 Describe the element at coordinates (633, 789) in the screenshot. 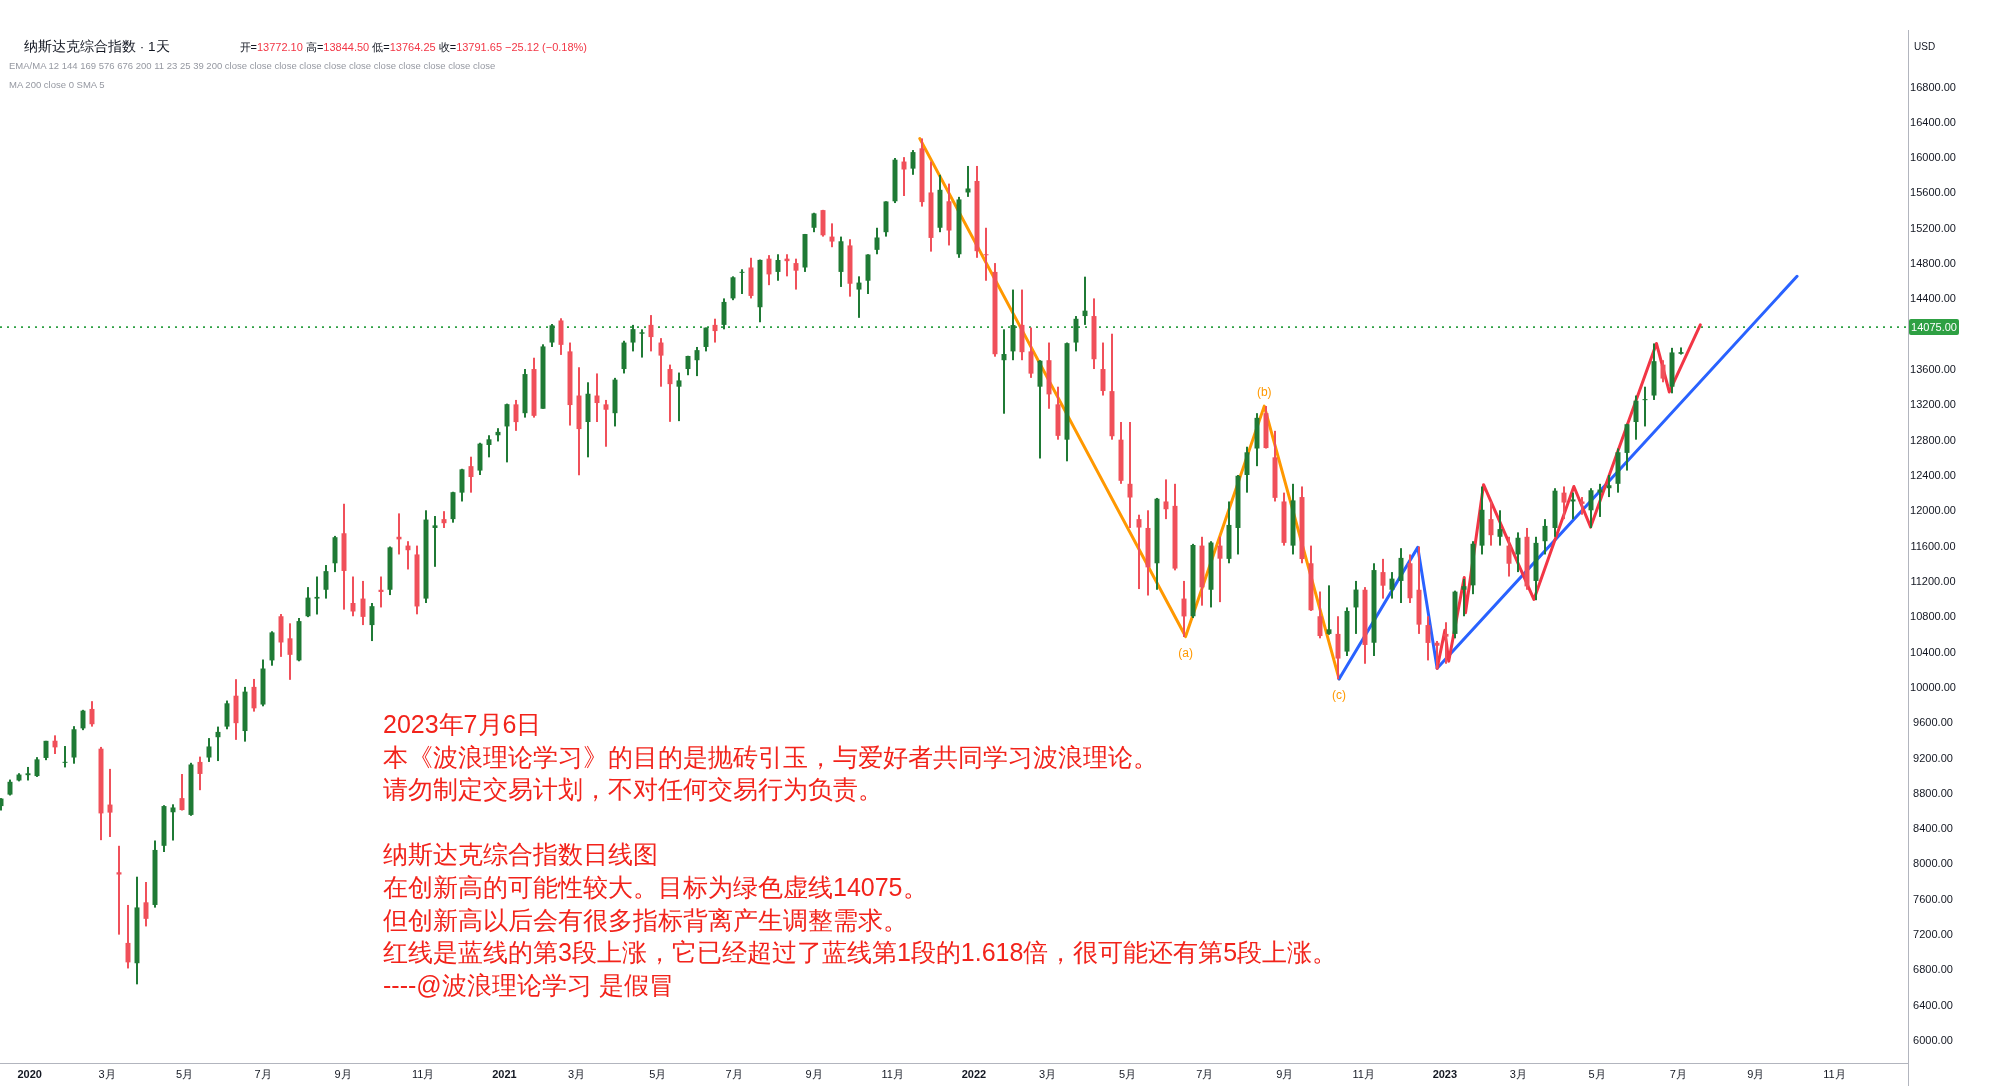

I see `annotation: 请勿制定交易计划，不对任何交易行为负责。` at that location.